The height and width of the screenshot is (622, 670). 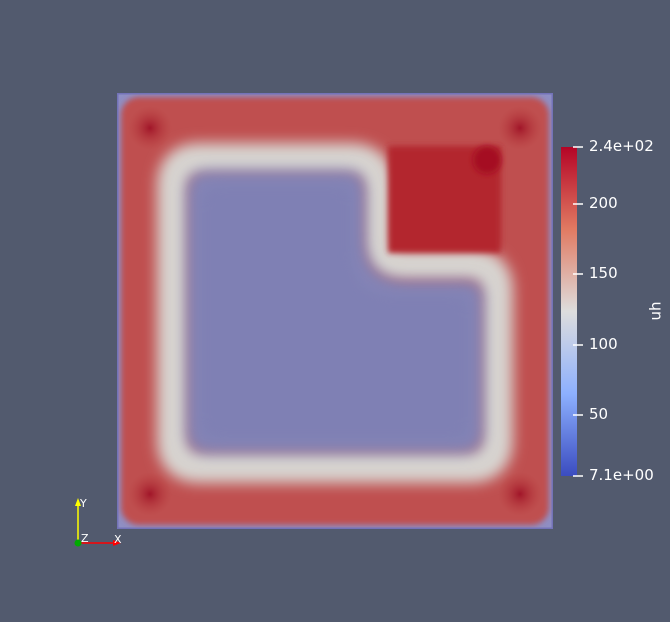 What do you see at coordinates (599, 414) in the screenshot?
I see `scalar-bar-label-50: 50` at bounding box center [599, 414].